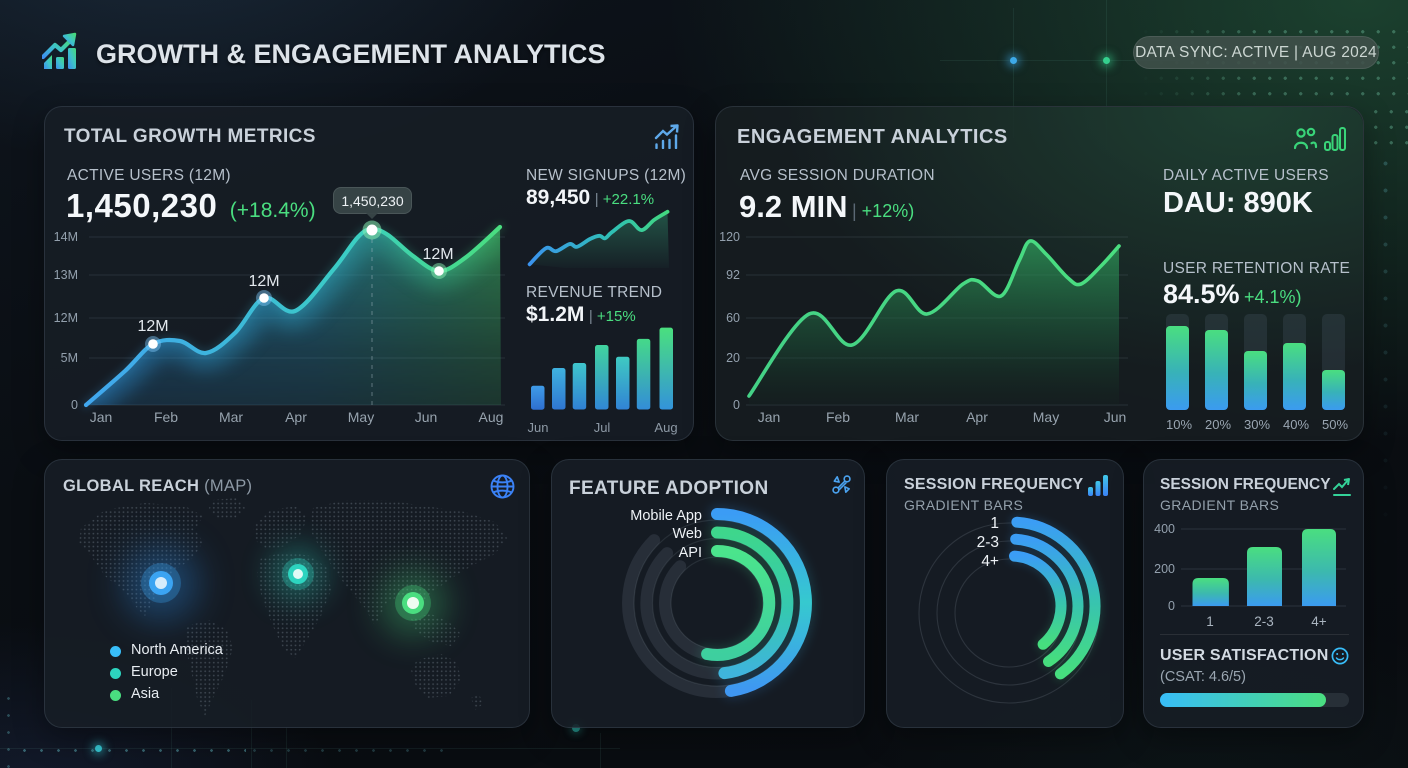  I want to click on svg-text: 20, so click(733, 358).